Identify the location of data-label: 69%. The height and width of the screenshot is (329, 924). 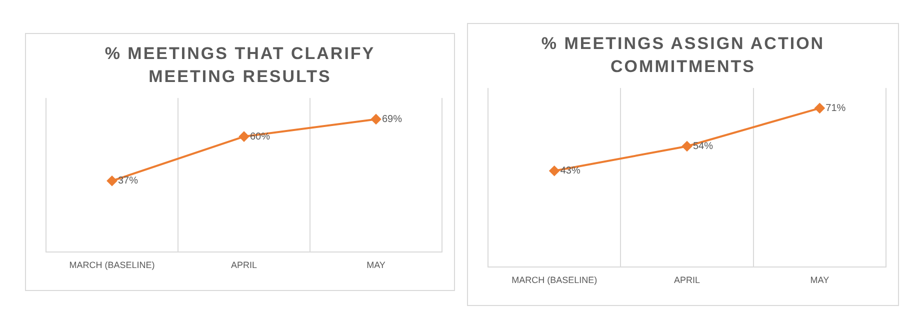
(392, 119).